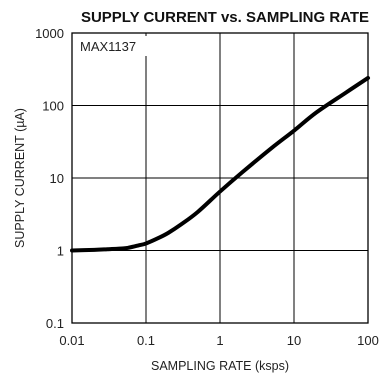 This screenshot has width=380, height=381. I want to click on y-tick-label: 1, so click(60, 251).